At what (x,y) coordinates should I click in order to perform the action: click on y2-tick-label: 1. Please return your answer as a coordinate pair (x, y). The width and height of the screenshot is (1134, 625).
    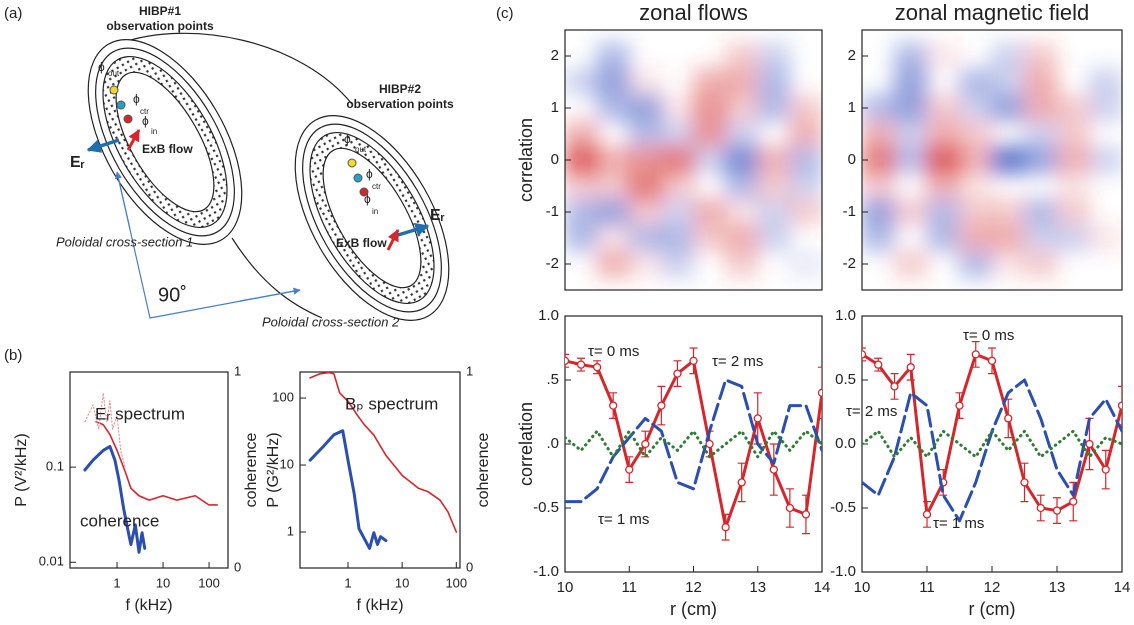
    Looking at the image, I should click on (237, 370).